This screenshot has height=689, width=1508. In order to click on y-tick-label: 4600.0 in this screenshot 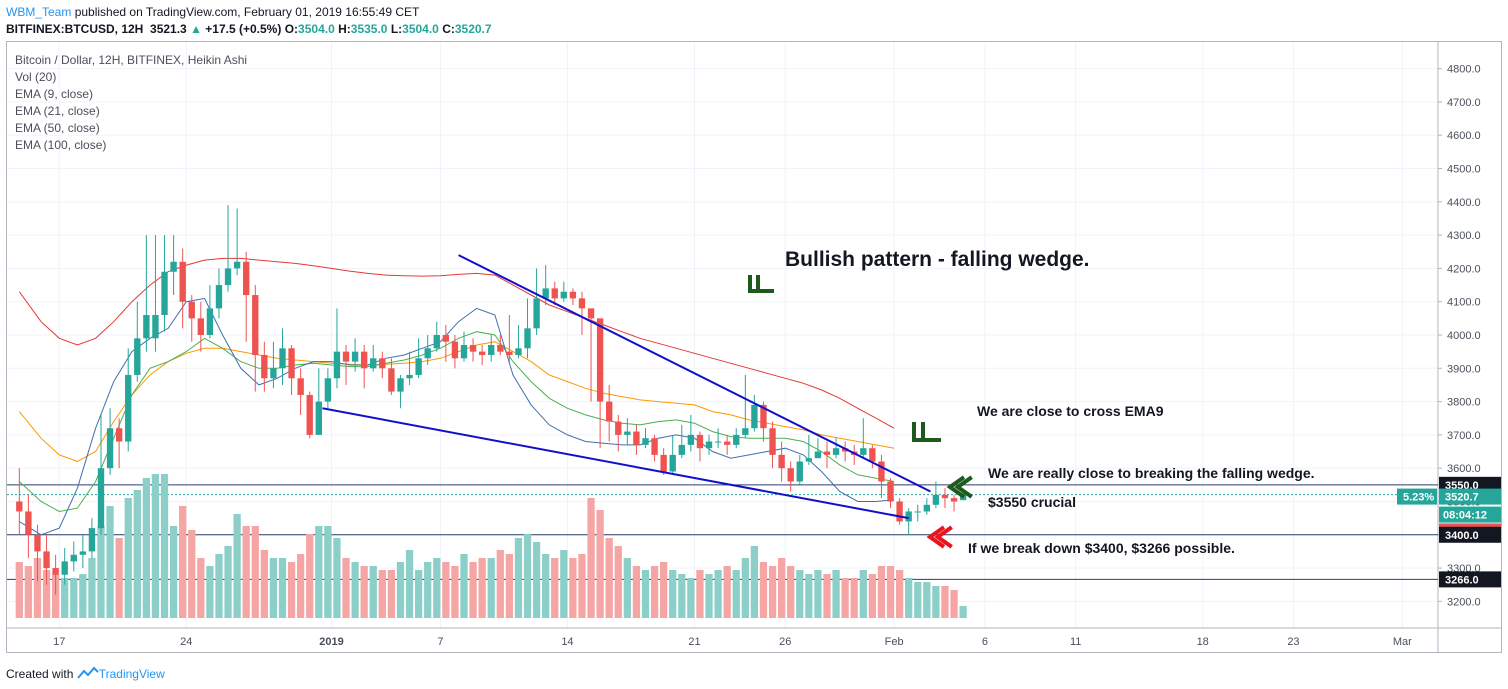, I will do `click(1464, 136)`.